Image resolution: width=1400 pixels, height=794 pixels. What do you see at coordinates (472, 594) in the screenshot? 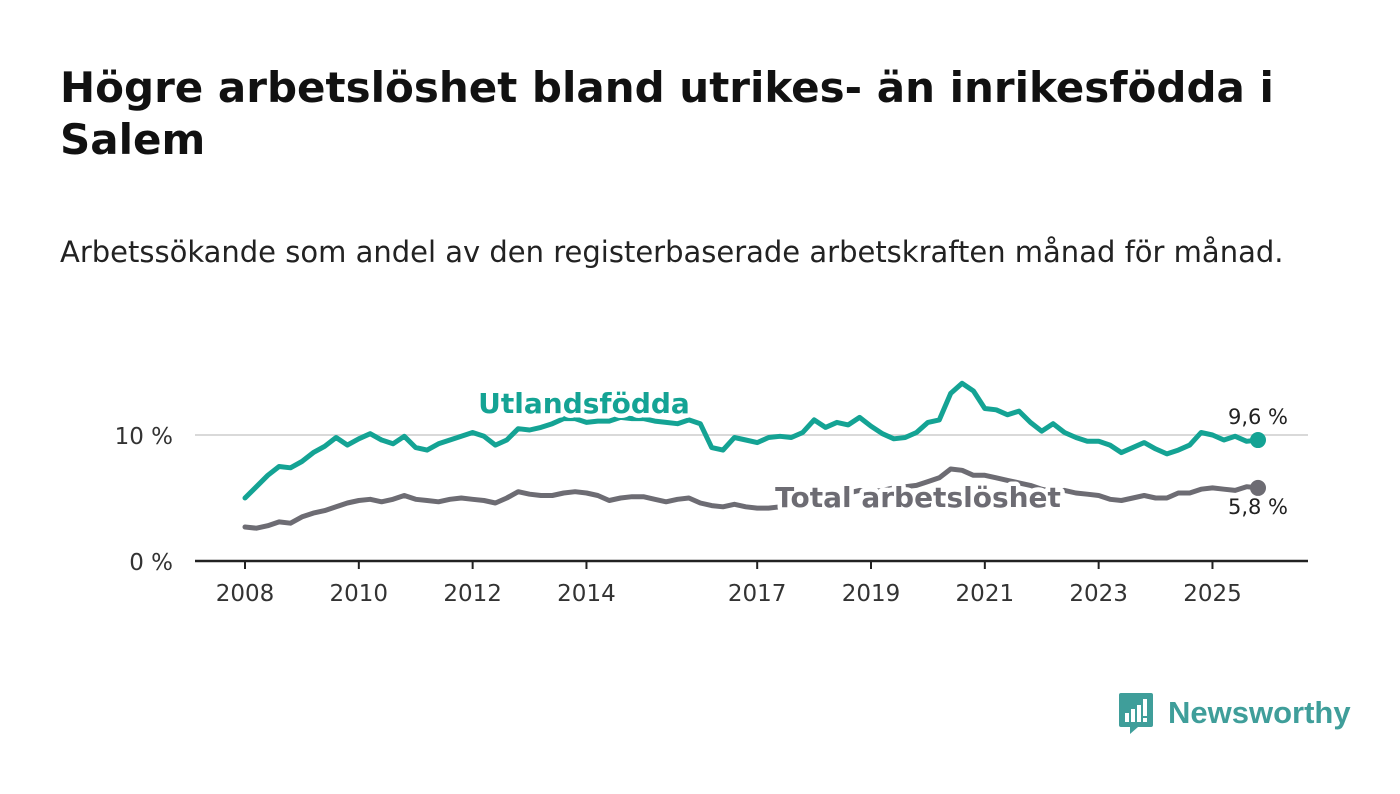
I see `x-tick-label: 2012` at bounding box center [472, 594].